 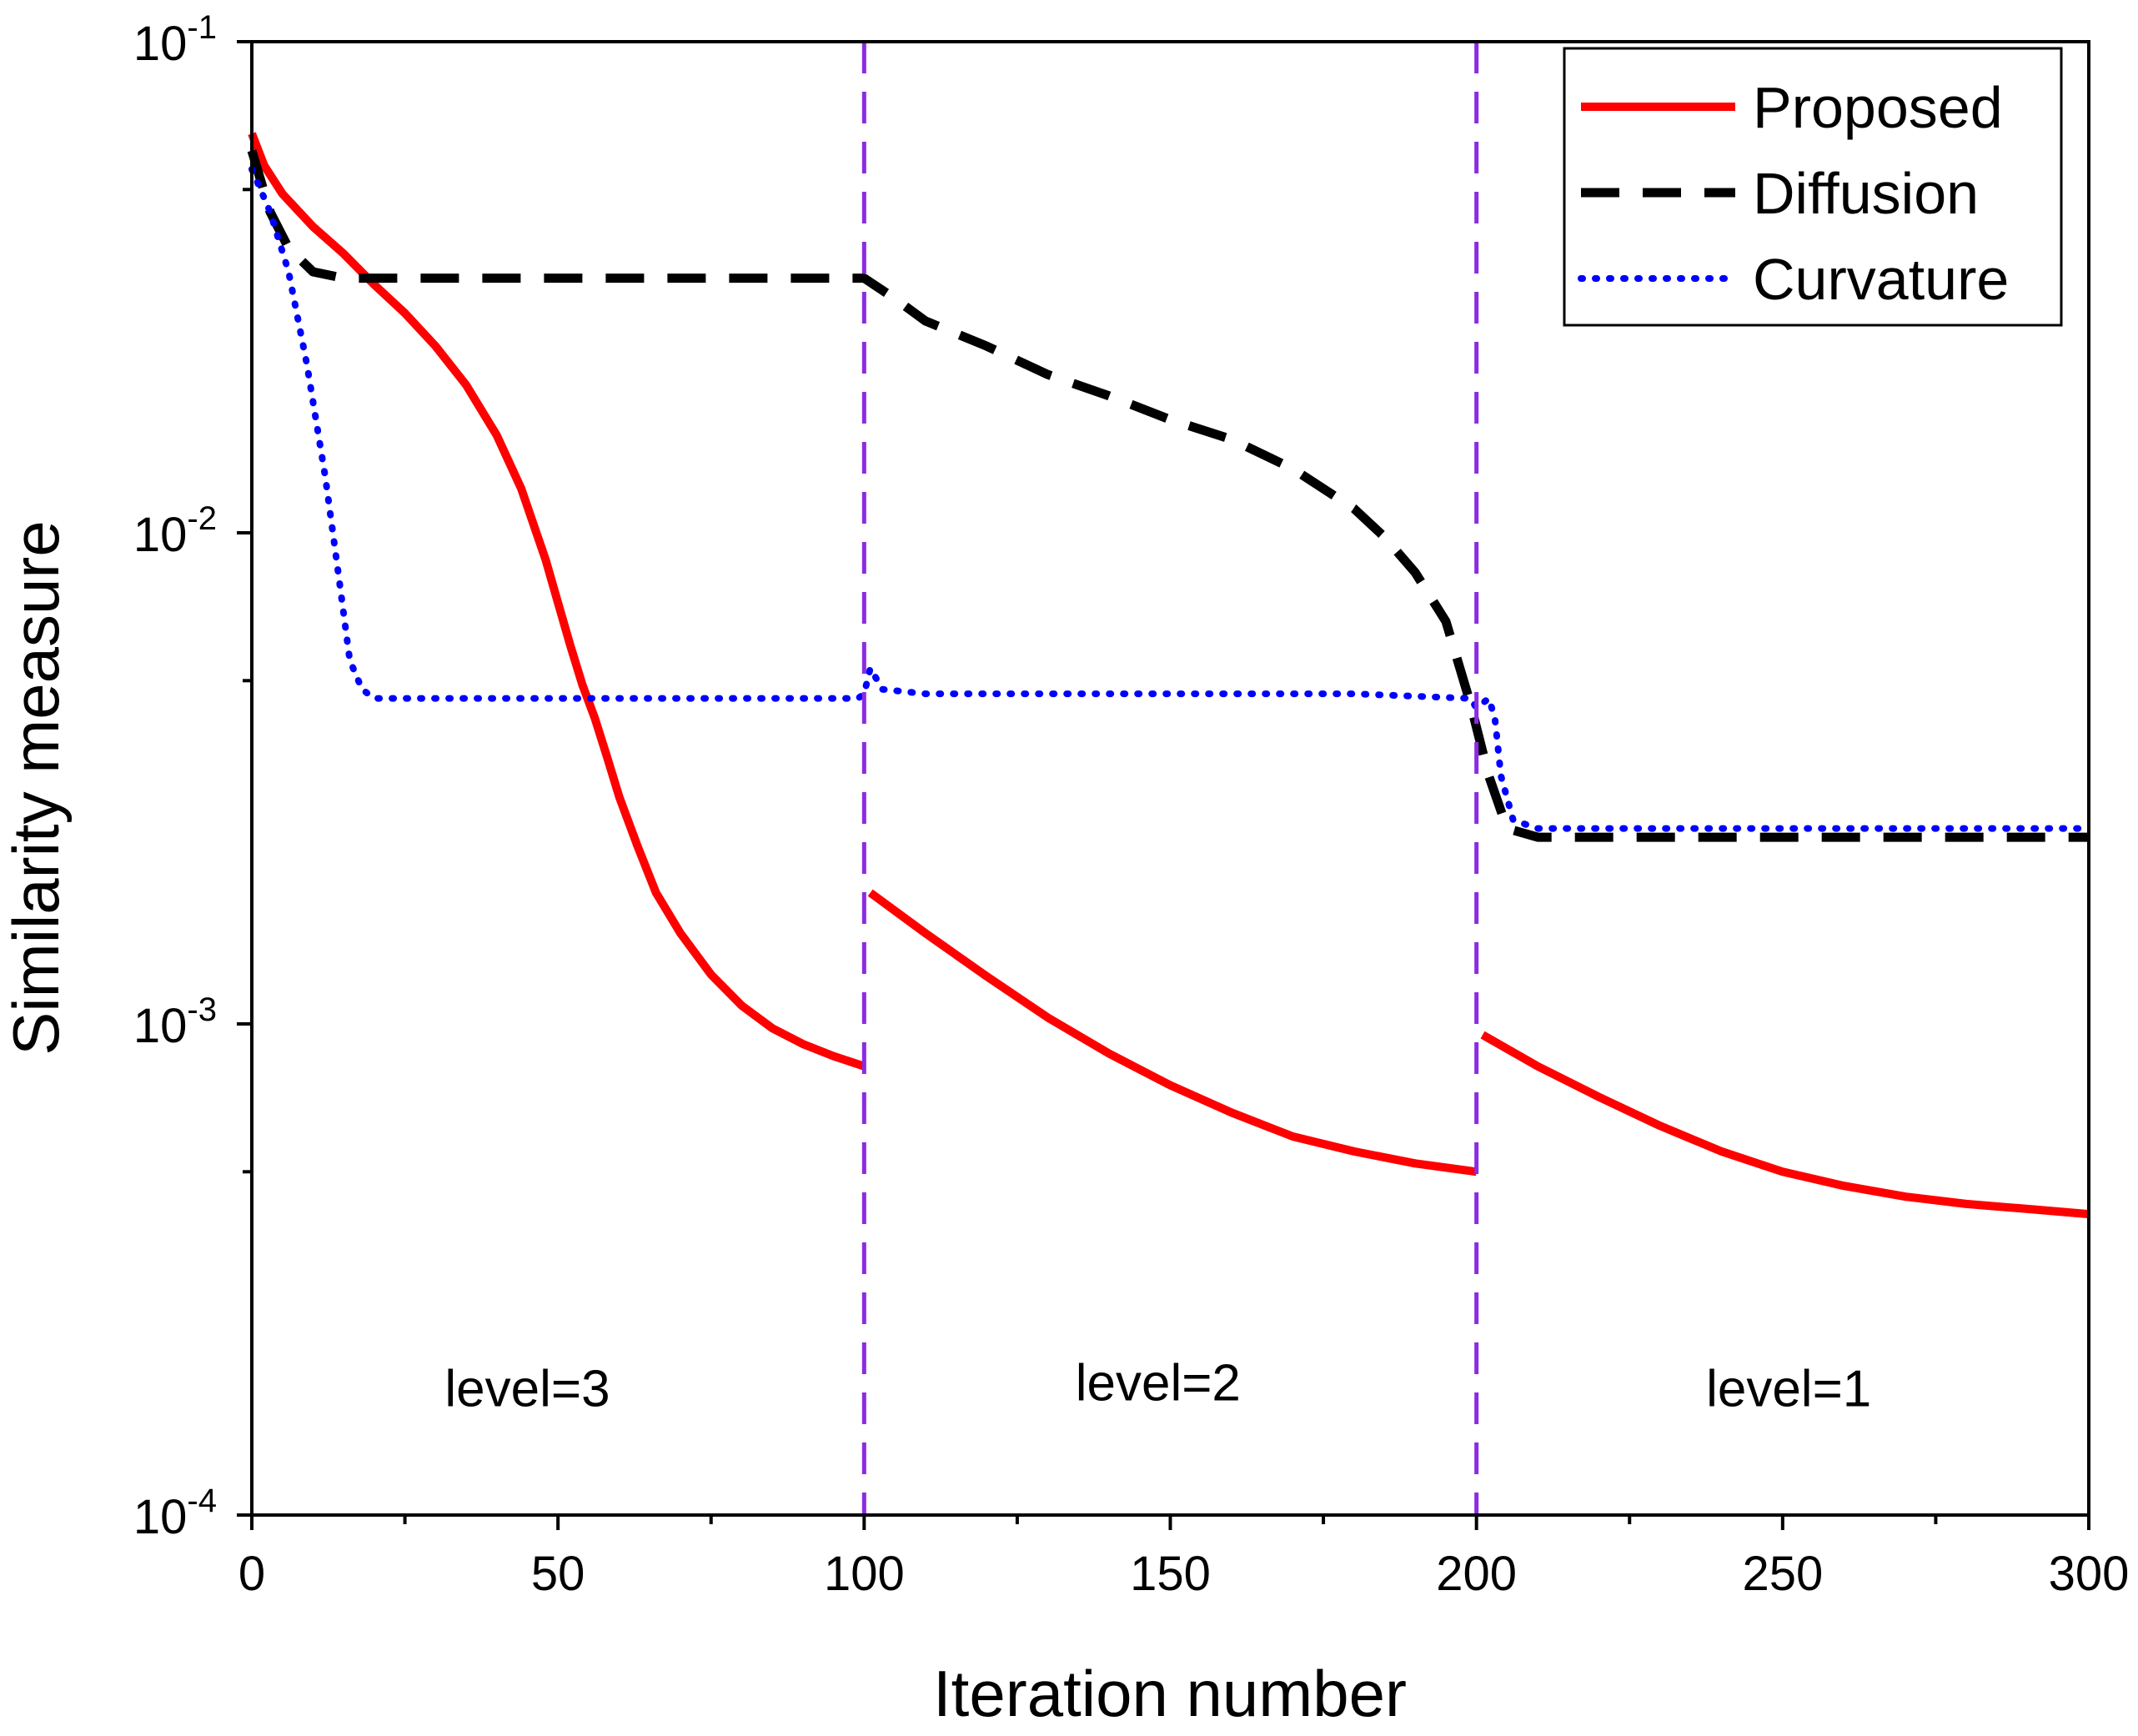 What do you see at coordinates (202, 1501) in the screenshot?
I see `y-tick-exponent: -4` at bounding box center [202, 1501].